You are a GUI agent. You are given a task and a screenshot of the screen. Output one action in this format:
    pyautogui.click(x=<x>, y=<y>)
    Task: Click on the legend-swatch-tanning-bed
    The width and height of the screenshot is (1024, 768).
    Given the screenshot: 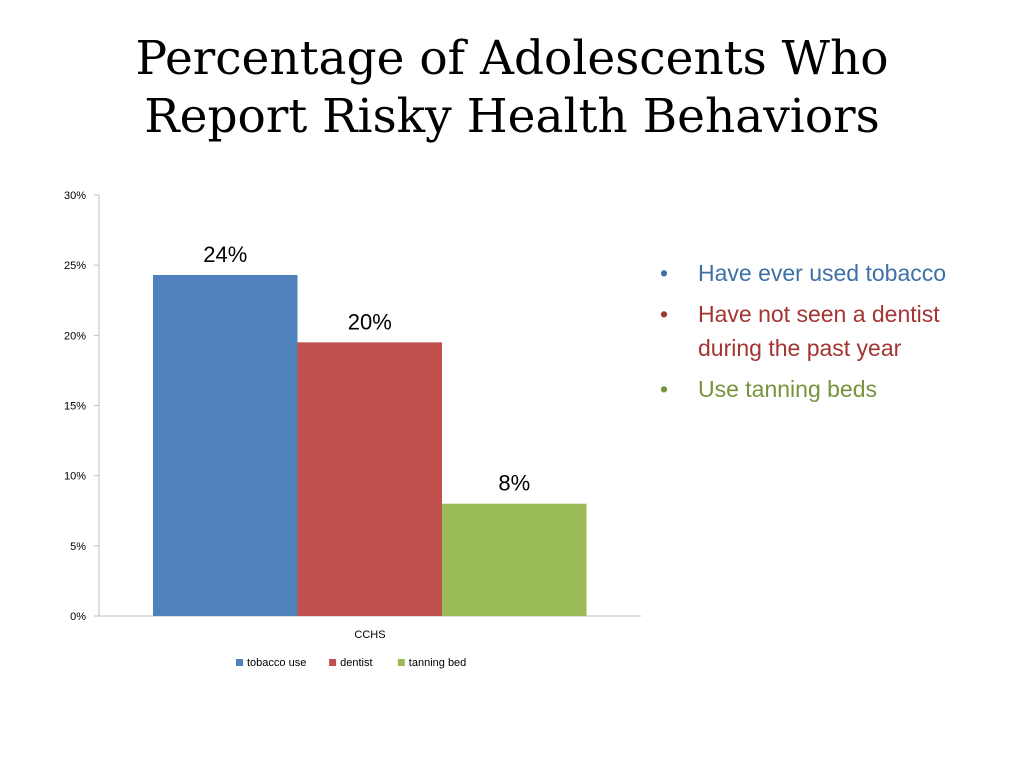 What is the action you would take?
    pyautogui.click(x=401, y=662)
    